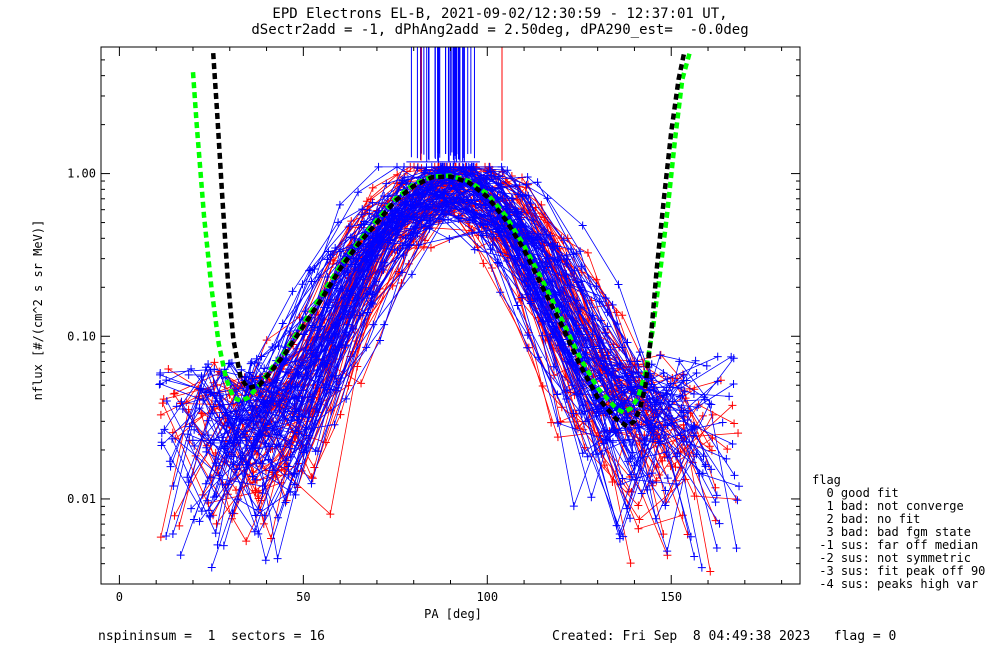 The image size is (1000, 650). What do you see at coordinates (826, 480) in the screenshot?
I see `legend-title: flag` at bounding box center [826, 480].